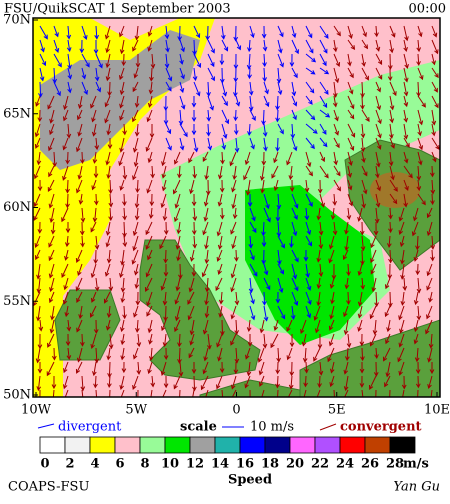  What do you see at coordinates (117, 9) in the screenshot?
I see `title: FSU/QuikSCAT 1 September 2003` at bounding box center [117, 9].